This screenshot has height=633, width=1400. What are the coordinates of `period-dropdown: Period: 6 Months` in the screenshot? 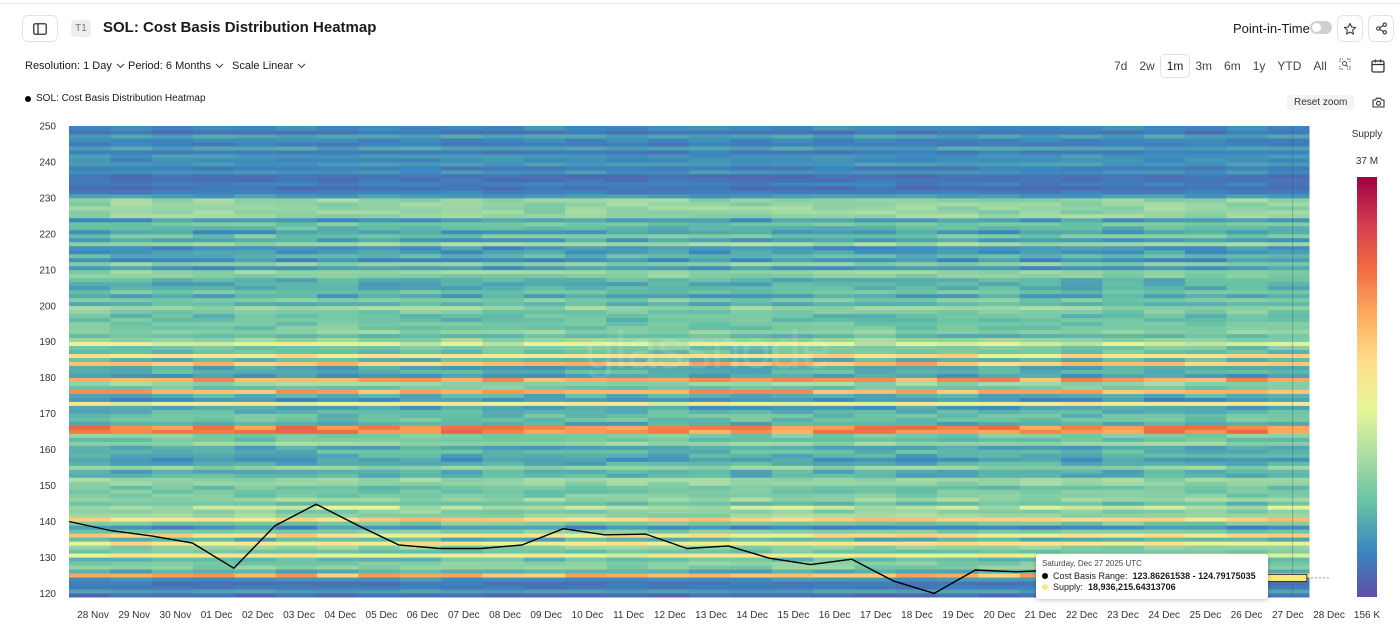 It's located at (176, 66).